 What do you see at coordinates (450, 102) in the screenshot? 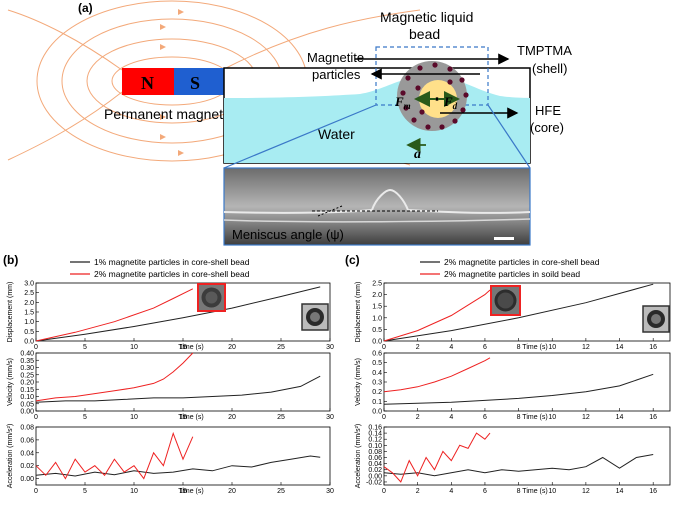
I see `fd-label: Fd` at bounding box center [450, 102].